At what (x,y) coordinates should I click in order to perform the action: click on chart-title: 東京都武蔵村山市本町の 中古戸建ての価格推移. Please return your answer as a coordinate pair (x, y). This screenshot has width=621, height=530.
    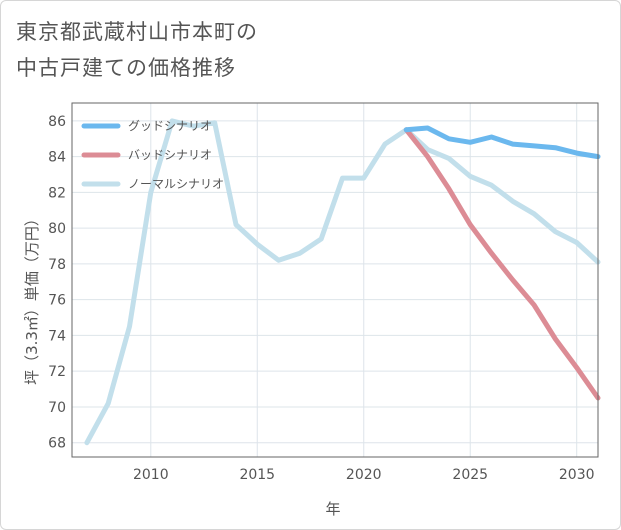
    Looking at the image, I should click on (226, 50).